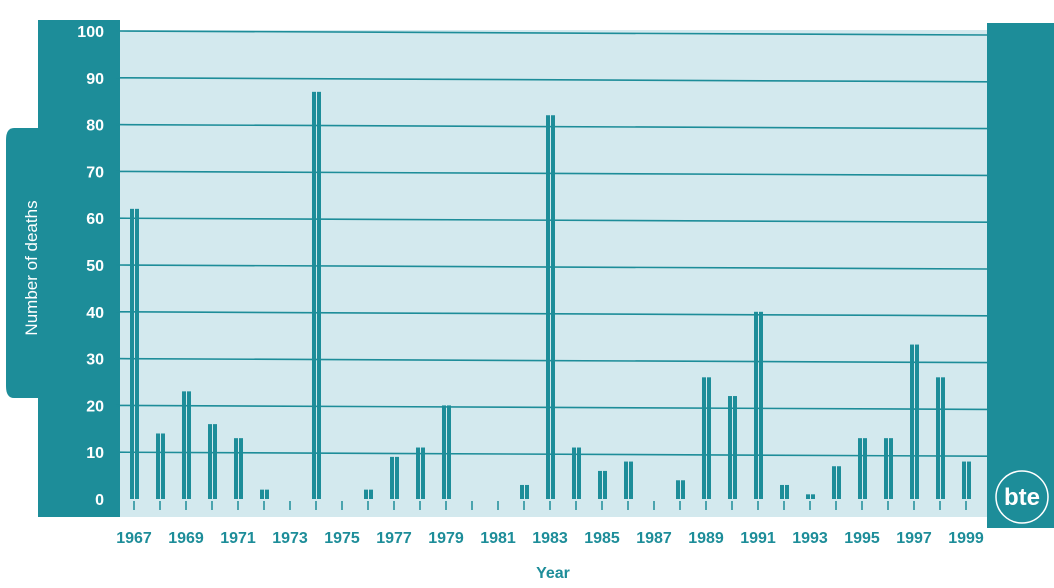 Image resolution: width=1054 pixels, height=588 pixels. I want to click on x-tick-label: 1973, so click(290, 538).